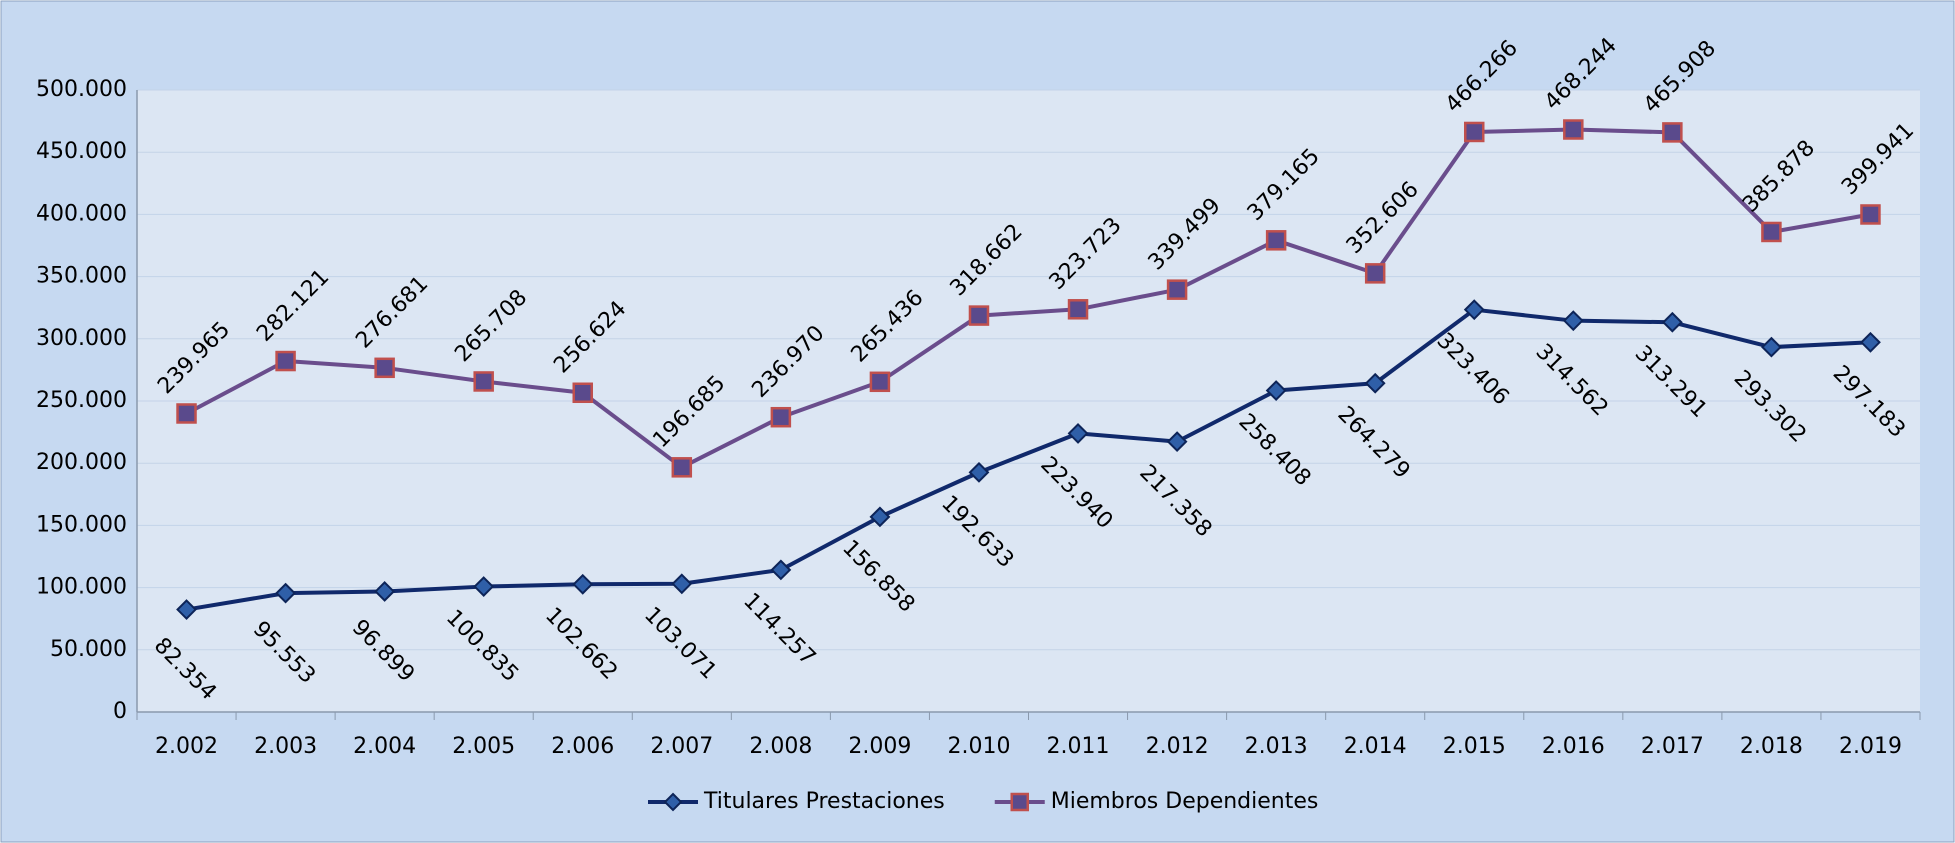 This screenshot has height=843, width=1955. Describe the element at coordinates (681, 746) in the screenshot. I see `x-tick-label: 2.007` at that location.